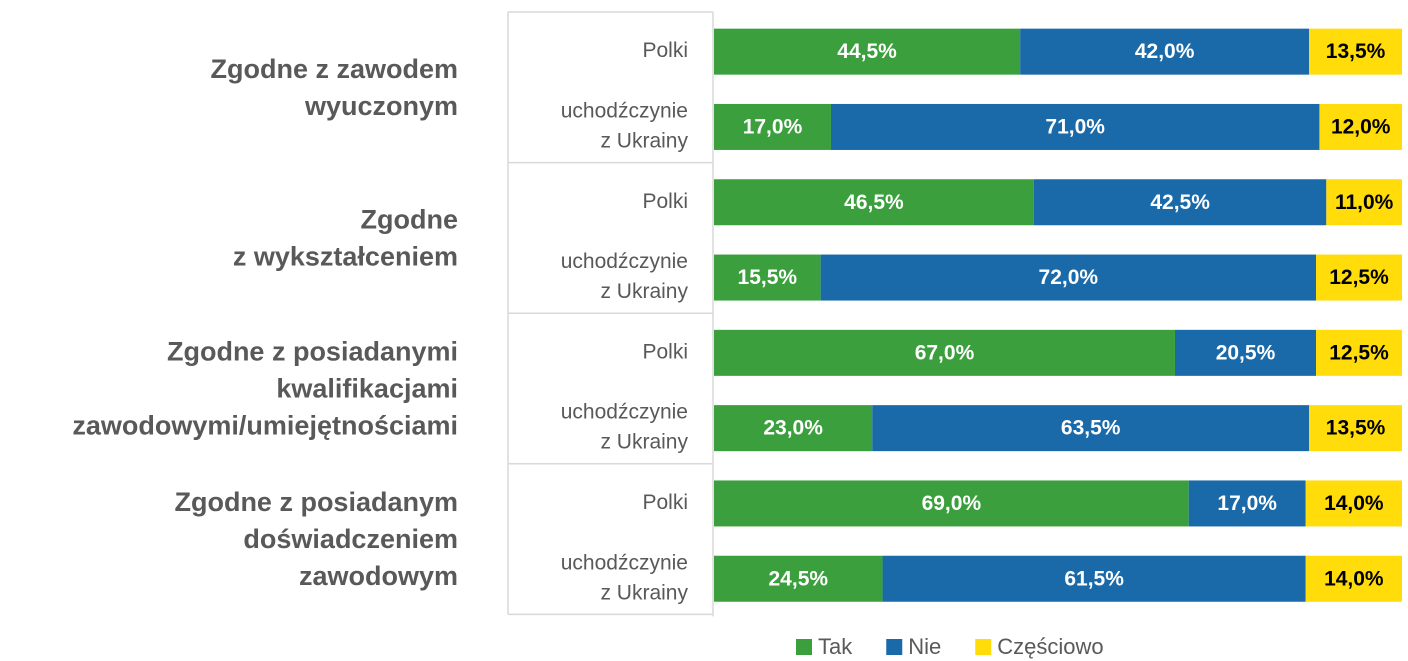  What do you see at coordinates (265, 426) in the screenshot?
I see `group-label: zawodowymi/umiejętnościami` at bounding box center [265, 426].